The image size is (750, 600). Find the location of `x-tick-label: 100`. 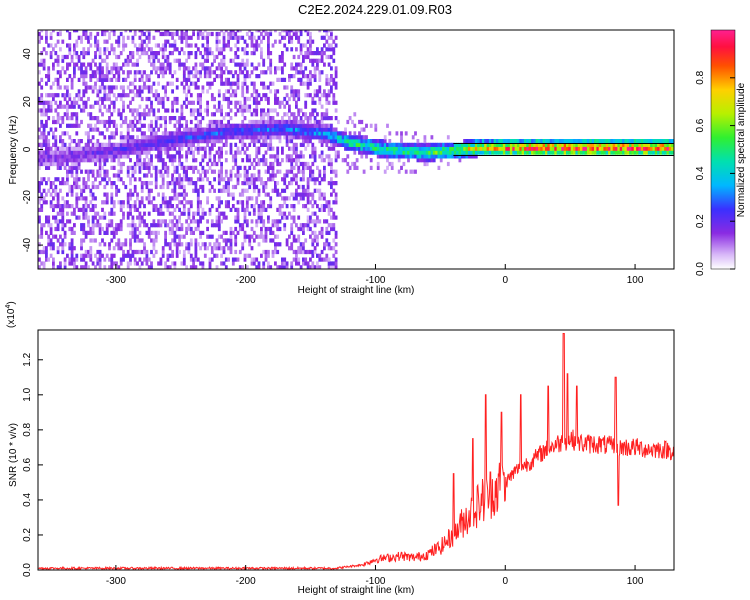

x-tick-label: 100 is located at coordinates (635, 280).